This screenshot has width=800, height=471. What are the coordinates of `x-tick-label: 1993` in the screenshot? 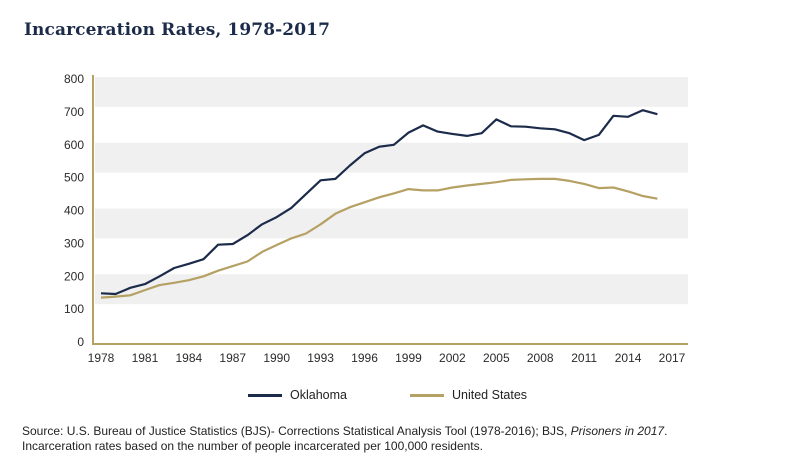 It's located at (320, 358).